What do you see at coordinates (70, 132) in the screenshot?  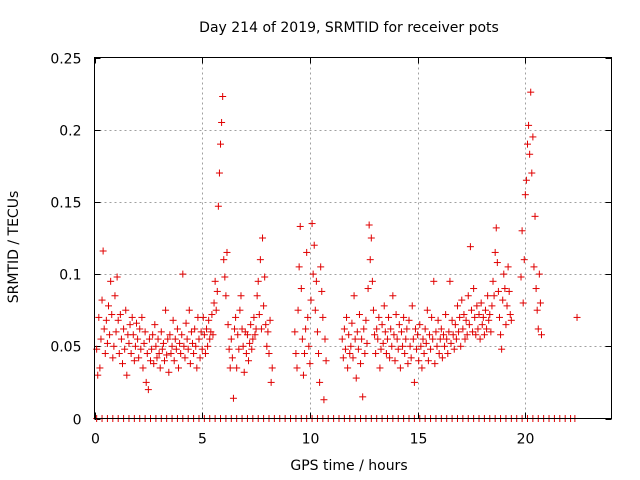 I see `y-tick-label: 0.2` at bounding box center [70, 132].